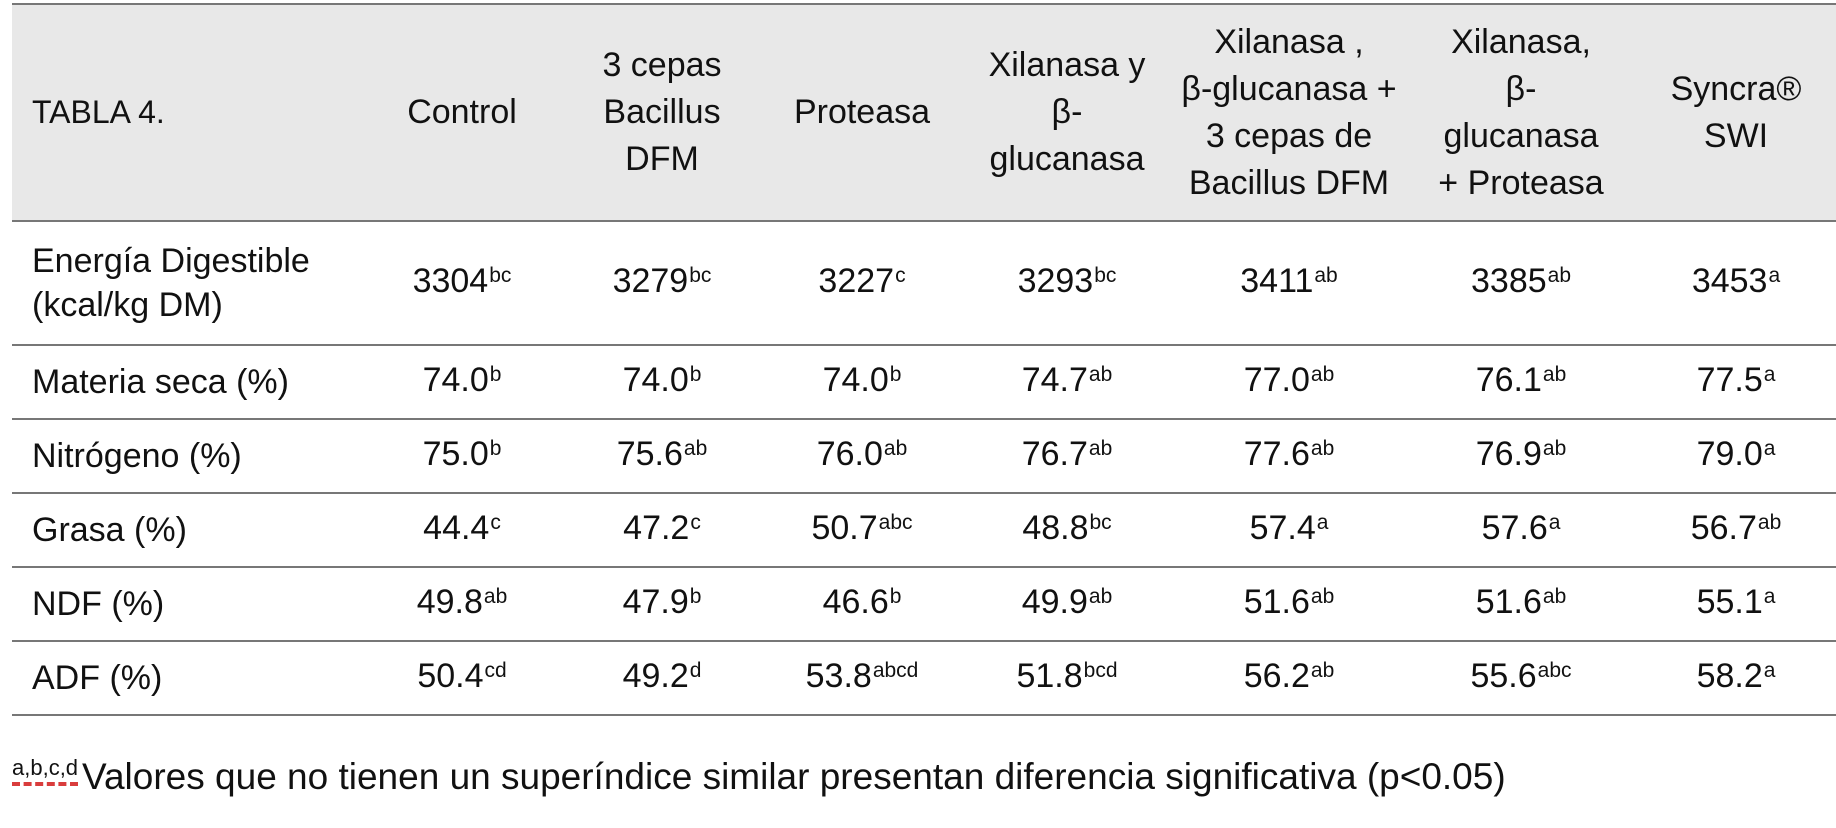  I want to click on cell-value: 49.2, so click(655, 675).